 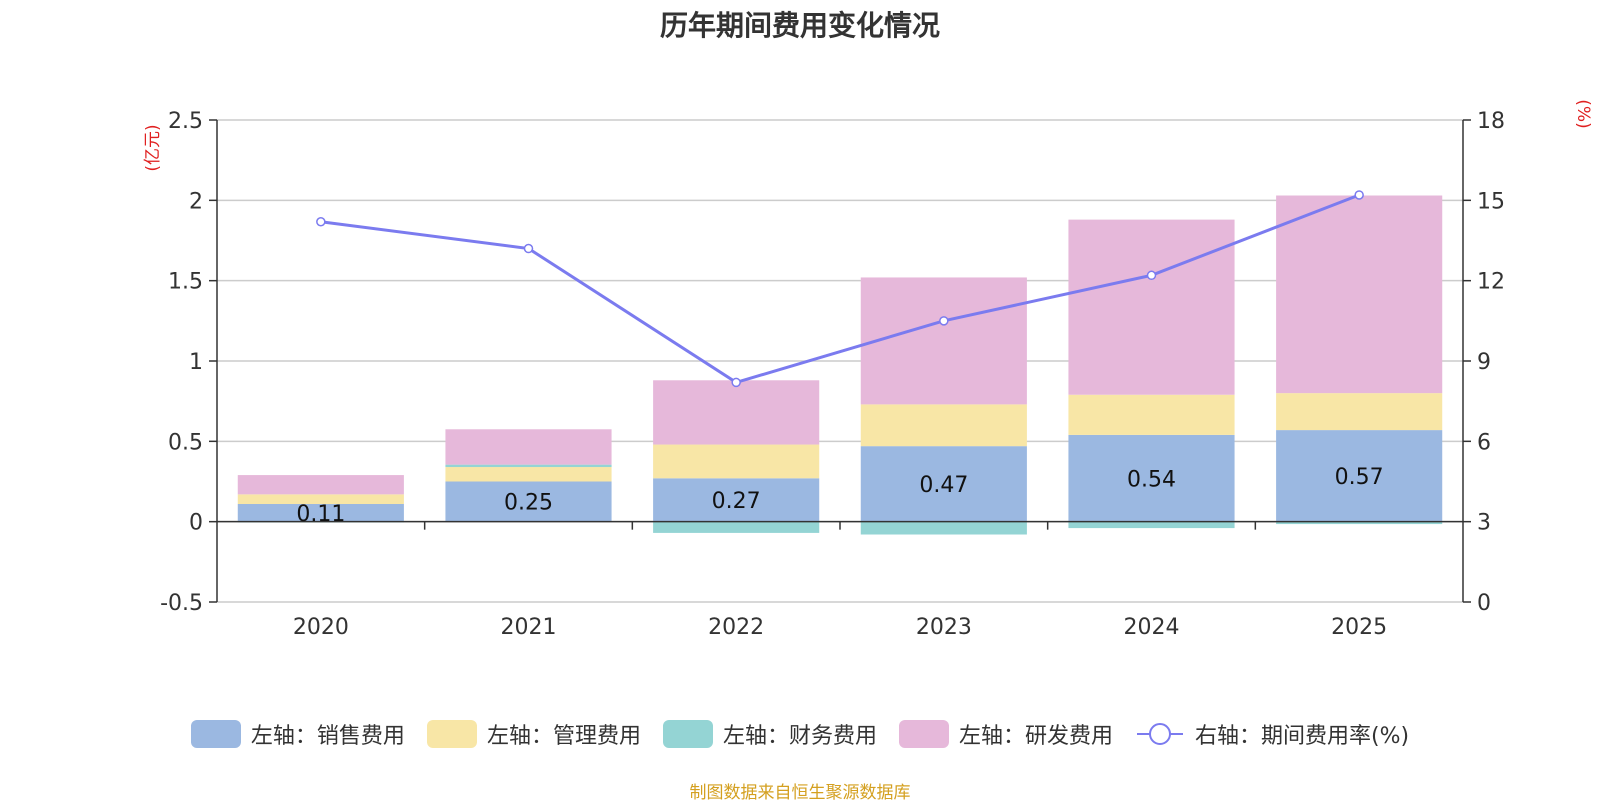 What do you see at coordinates (1484, 523) in the screenshot?
I see `right-tick-label: 3` at bounding box center [1484, 523].